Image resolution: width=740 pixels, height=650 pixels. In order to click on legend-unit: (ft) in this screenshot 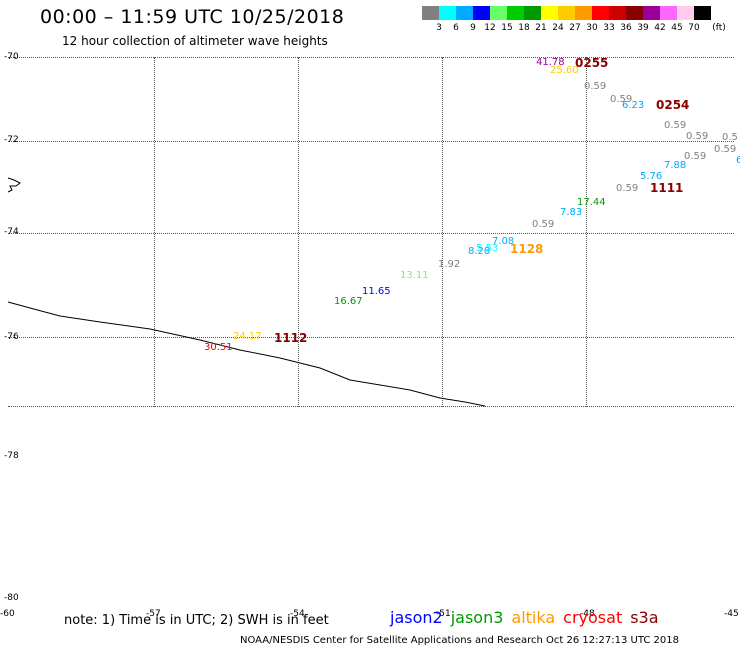, I will do `click(719, 28)`.